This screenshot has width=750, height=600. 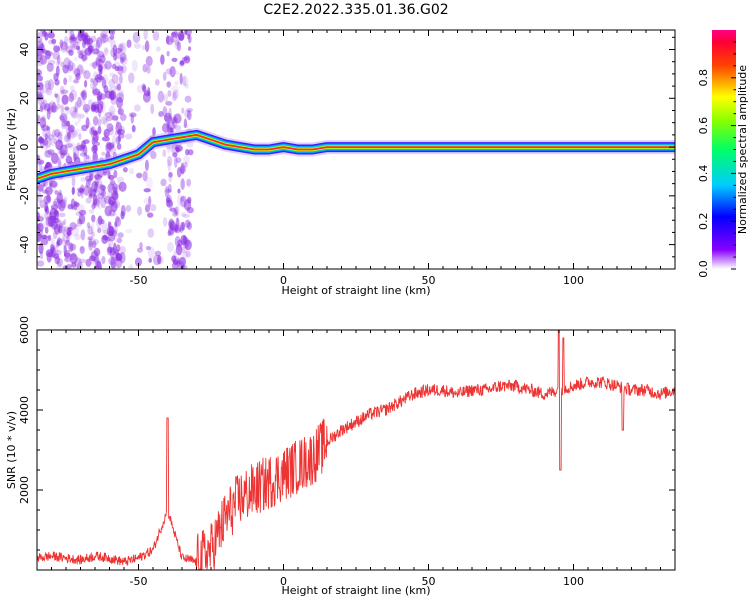 I want to click on x-tick-label: 50, so click(x=429, y=280).